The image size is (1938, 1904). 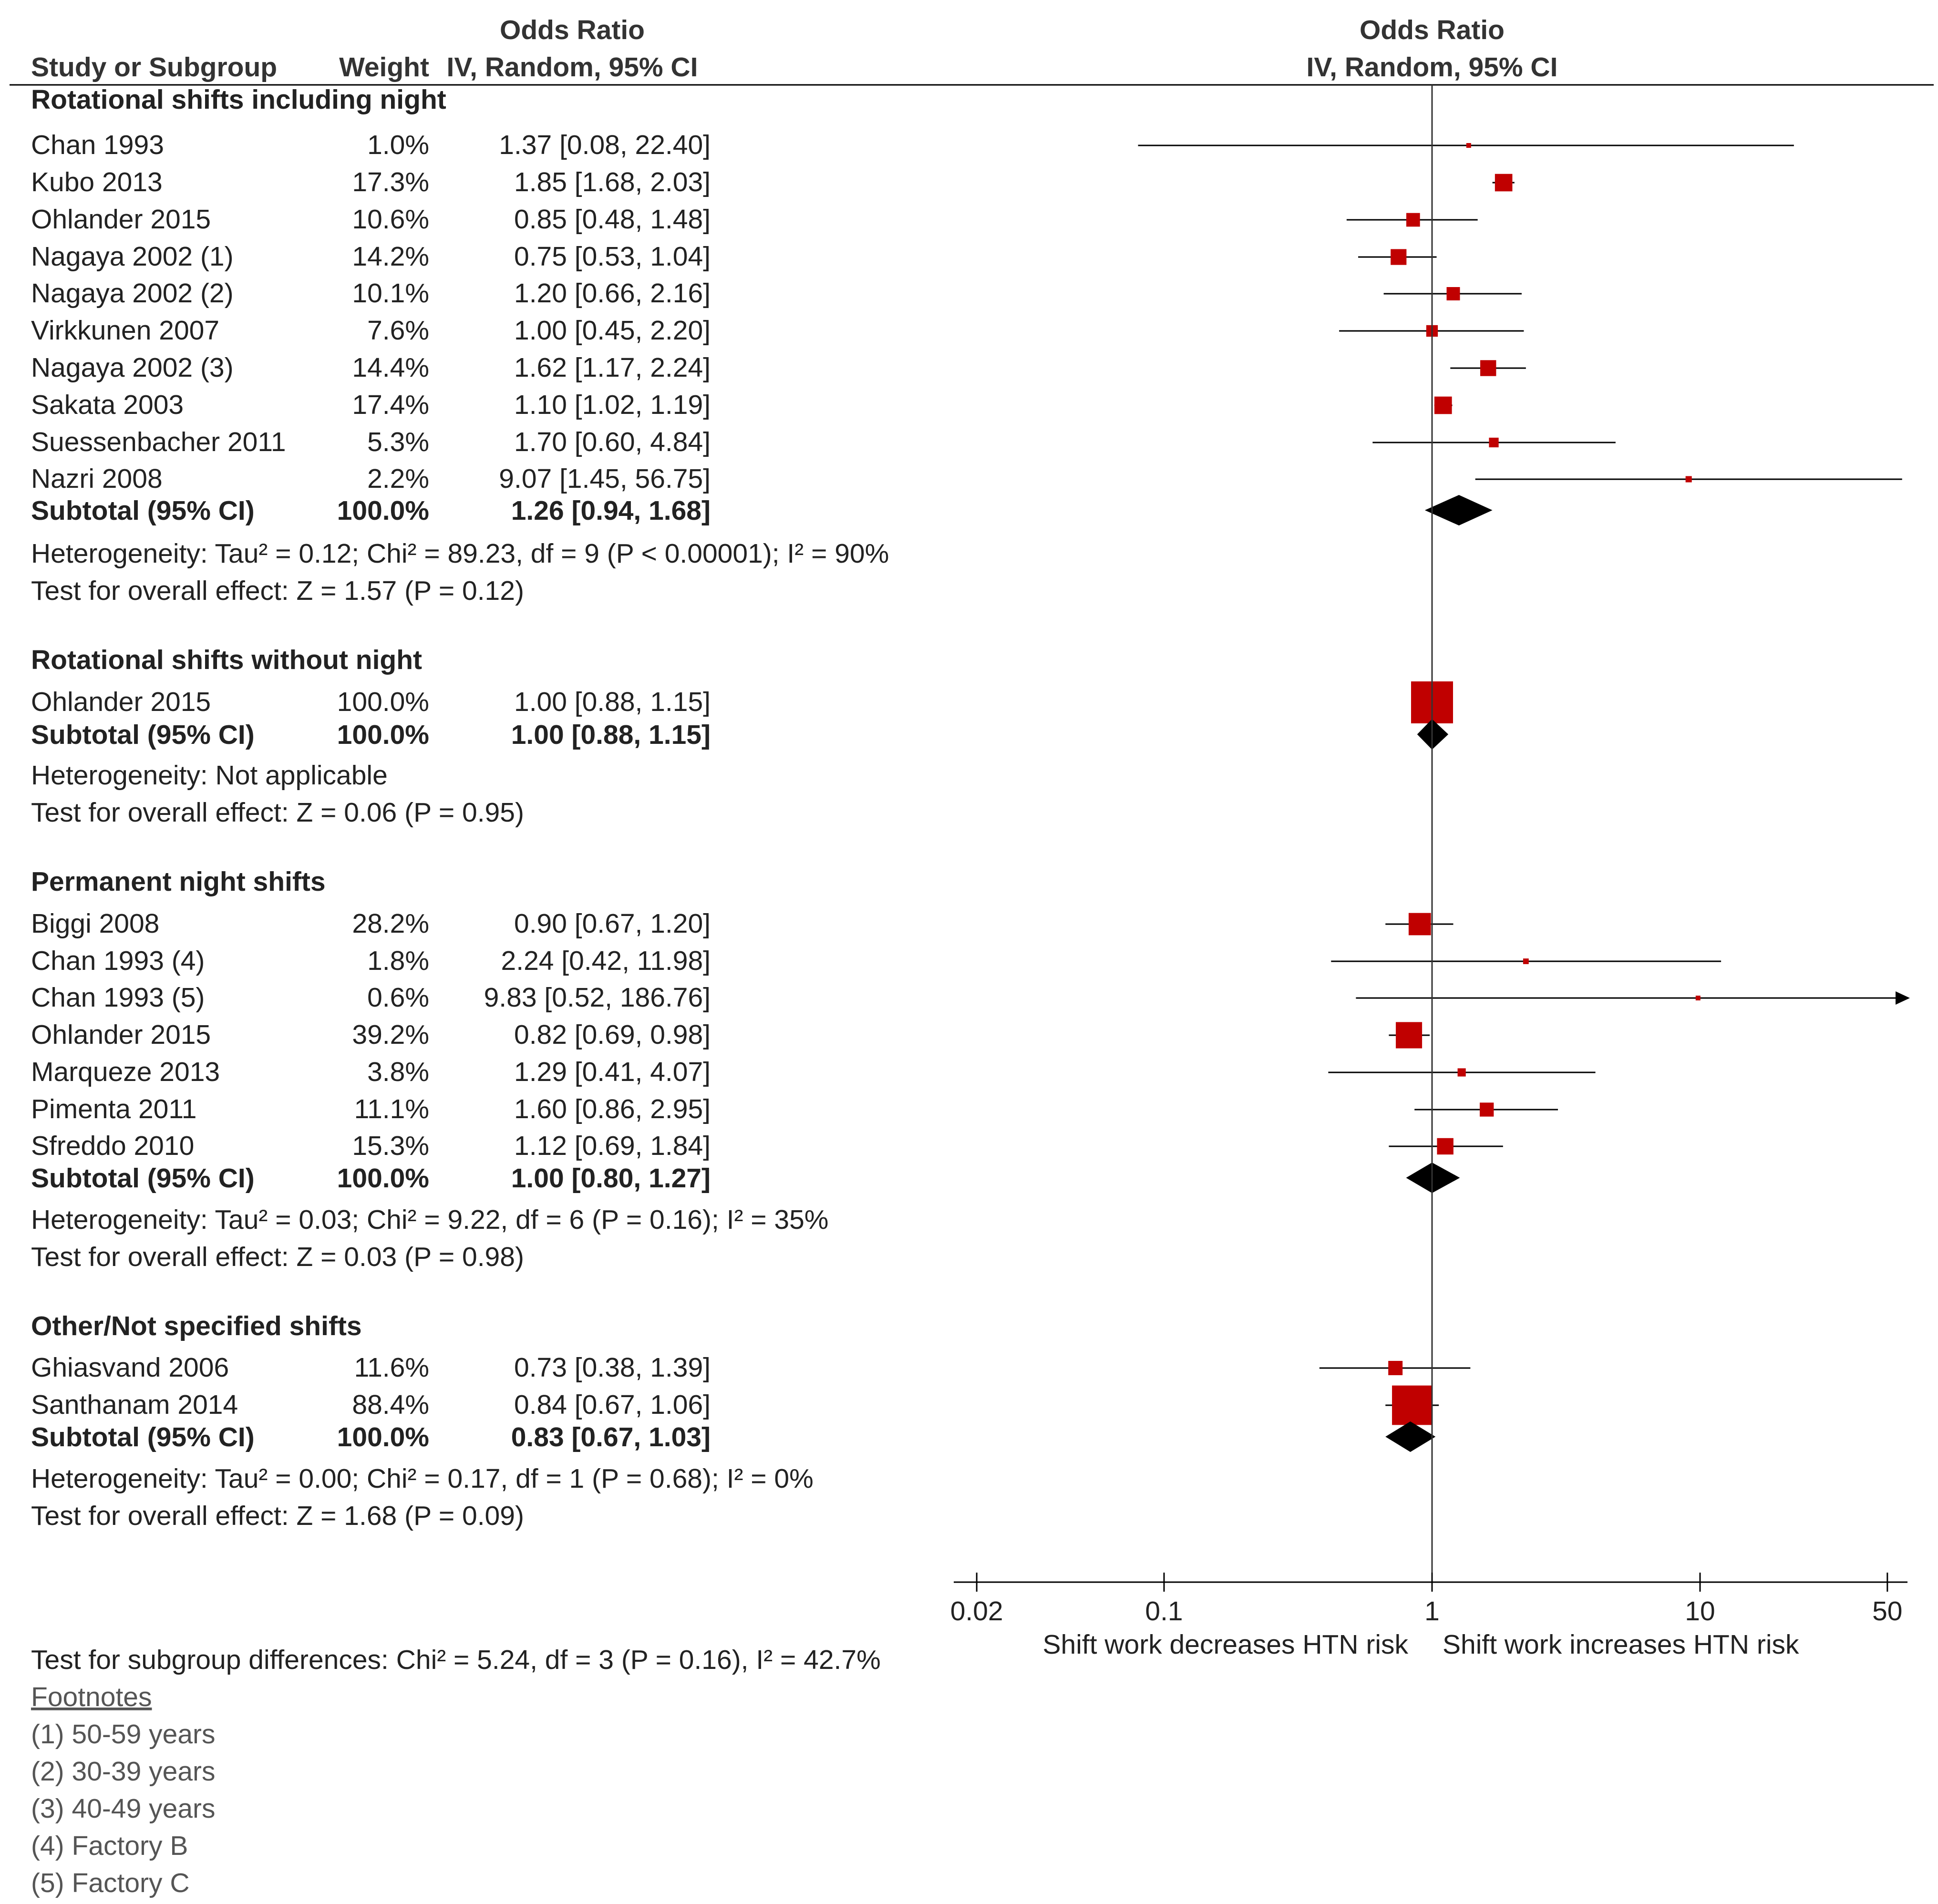 I want to click on subgroup-title: Rotational shifts including night, so click(x=238, y=99).